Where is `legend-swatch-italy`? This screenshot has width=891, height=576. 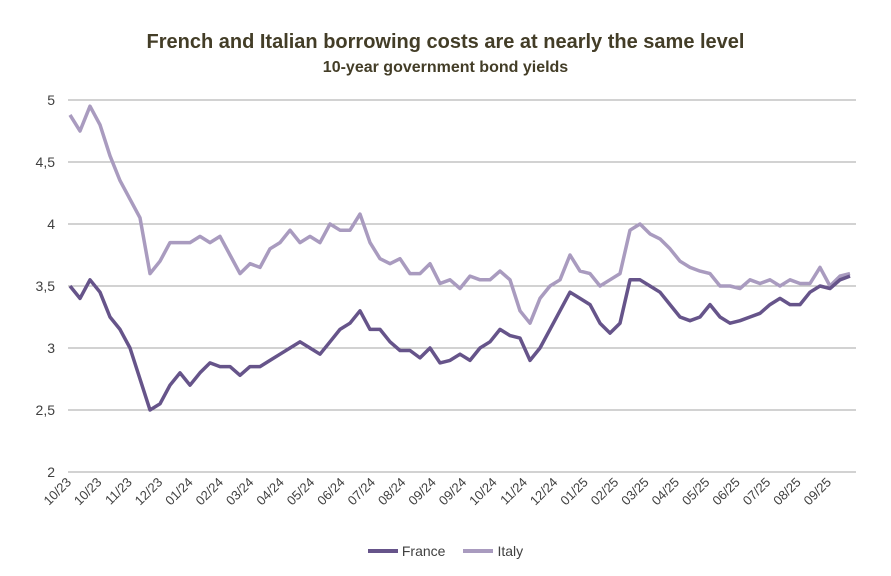
legend-swatch-italy is located at coordinates (478, 551).